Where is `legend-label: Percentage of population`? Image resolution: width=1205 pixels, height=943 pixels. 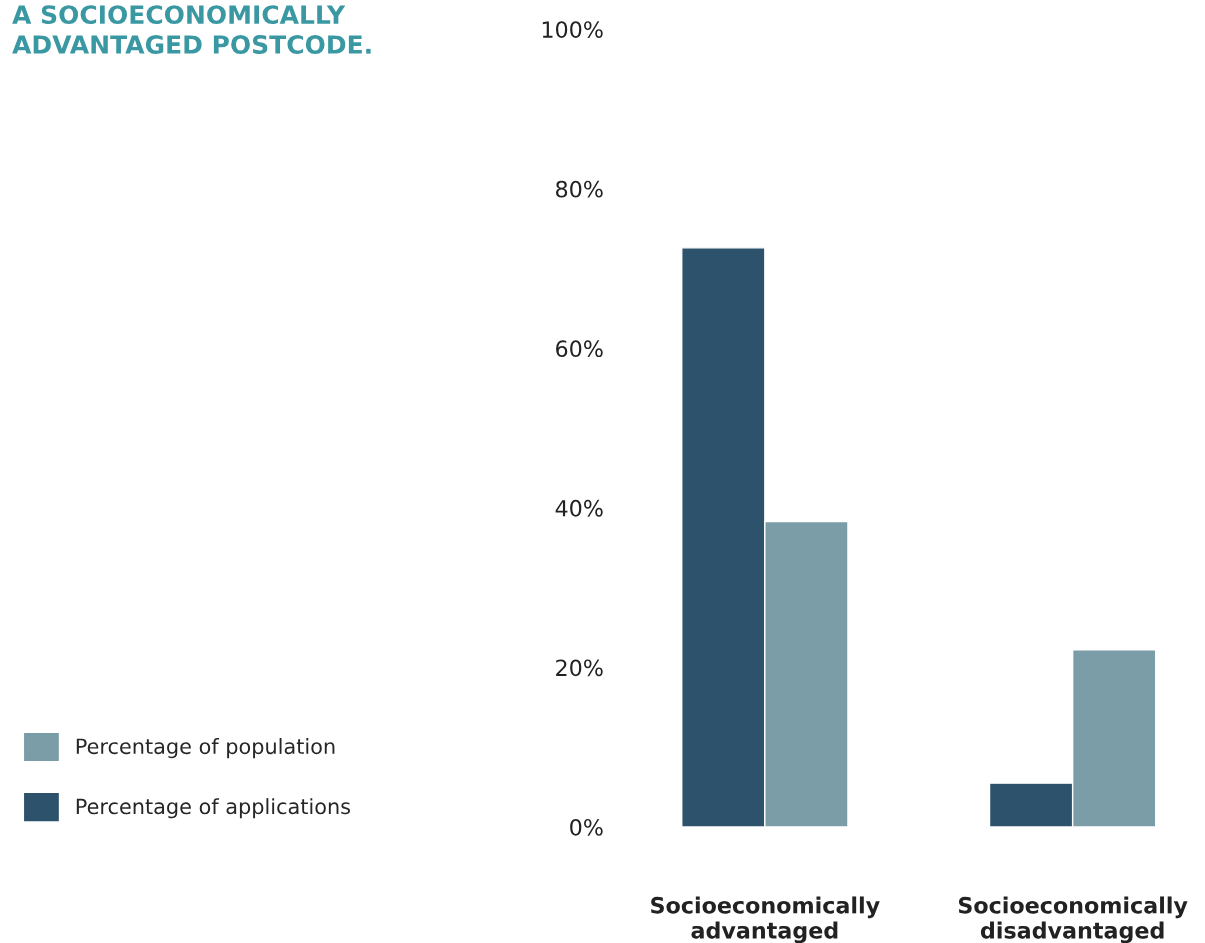
legend-label: Percentage of population is located at coordinates (205, 748).